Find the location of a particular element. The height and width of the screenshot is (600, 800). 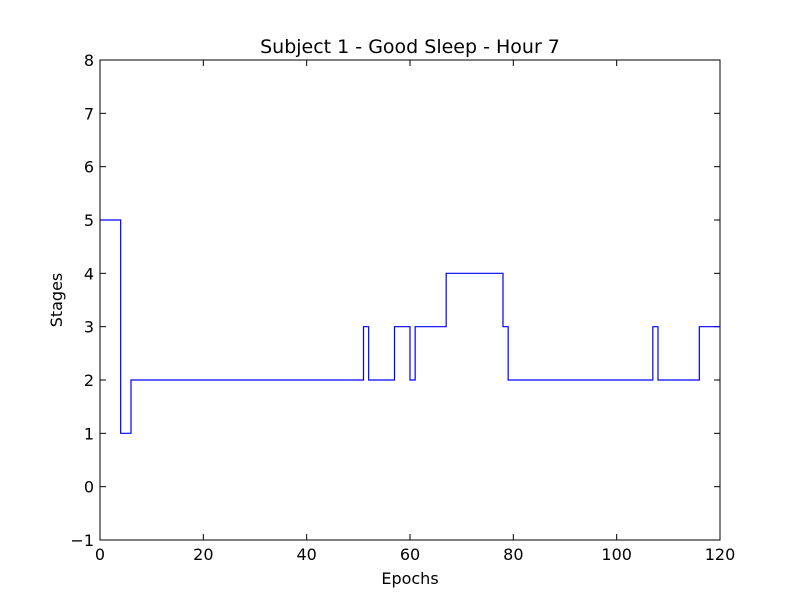

y-tick-label: 5 is located at coordinates (89, 220).